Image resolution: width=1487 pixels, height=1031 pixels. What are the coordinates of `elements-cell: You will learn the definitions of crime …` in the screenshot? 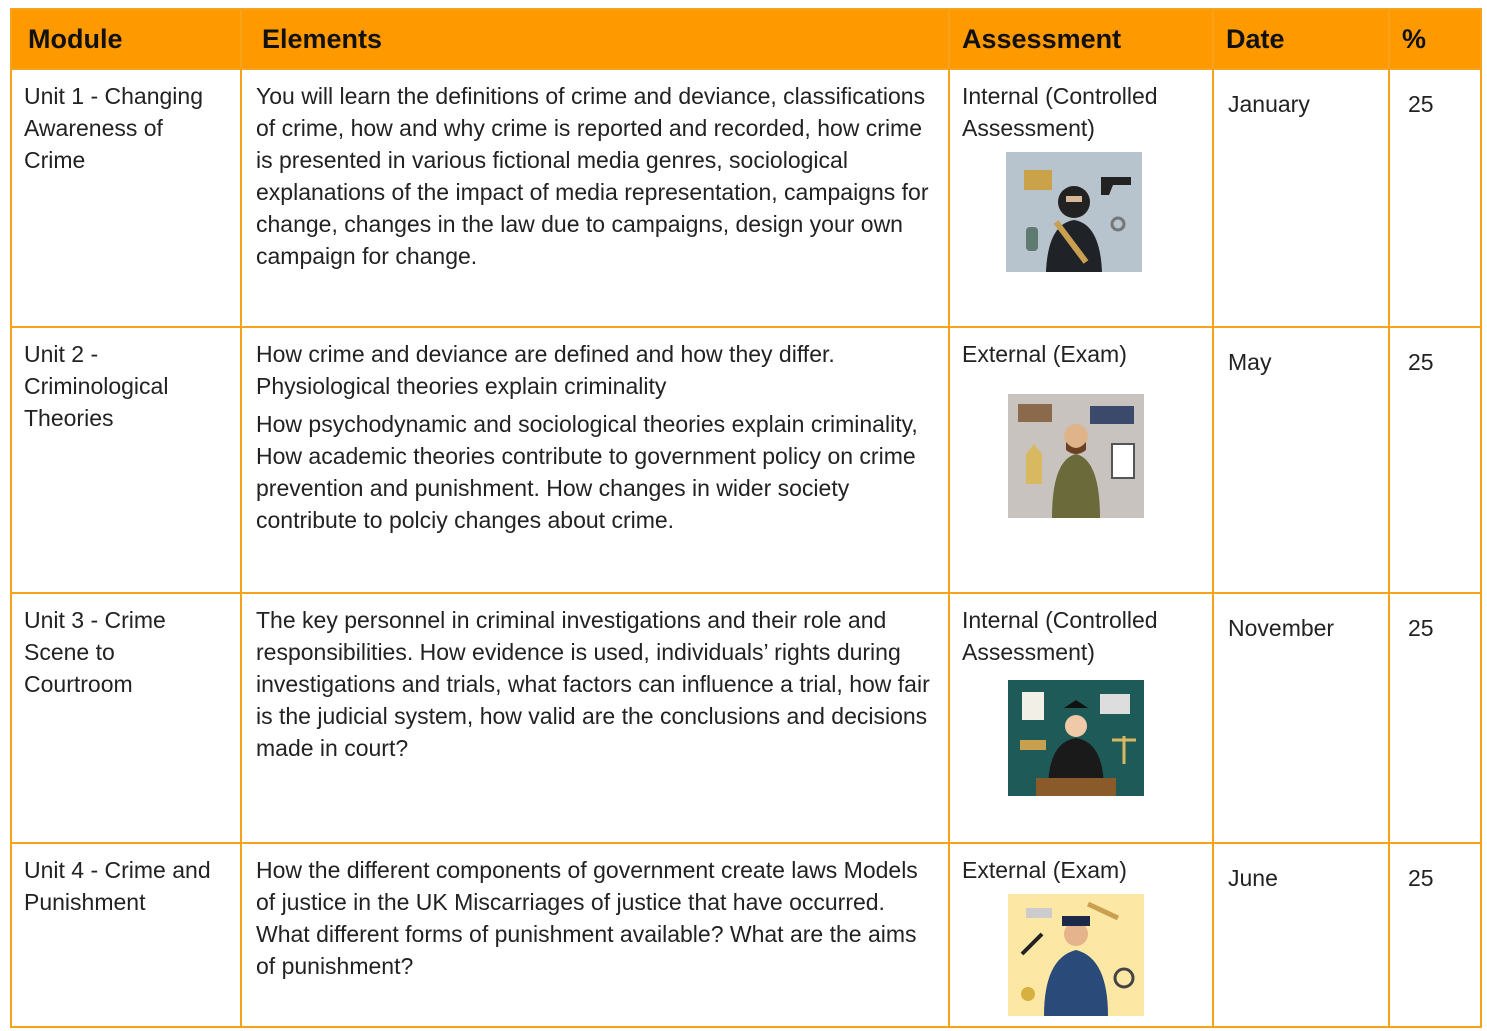 It's located at (595, 198).